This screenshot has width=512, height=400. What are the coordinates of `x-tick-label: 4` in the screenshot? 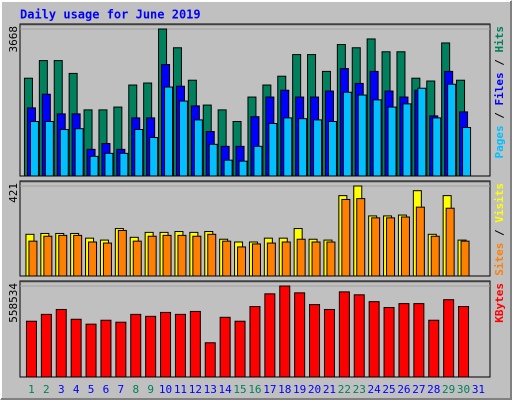 It's located at (76, 389).